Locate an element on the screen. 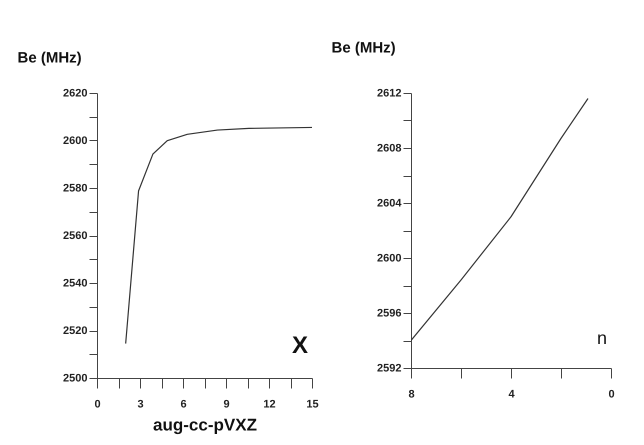  x-tick-label: 9 is located at coordinates (226, 404).